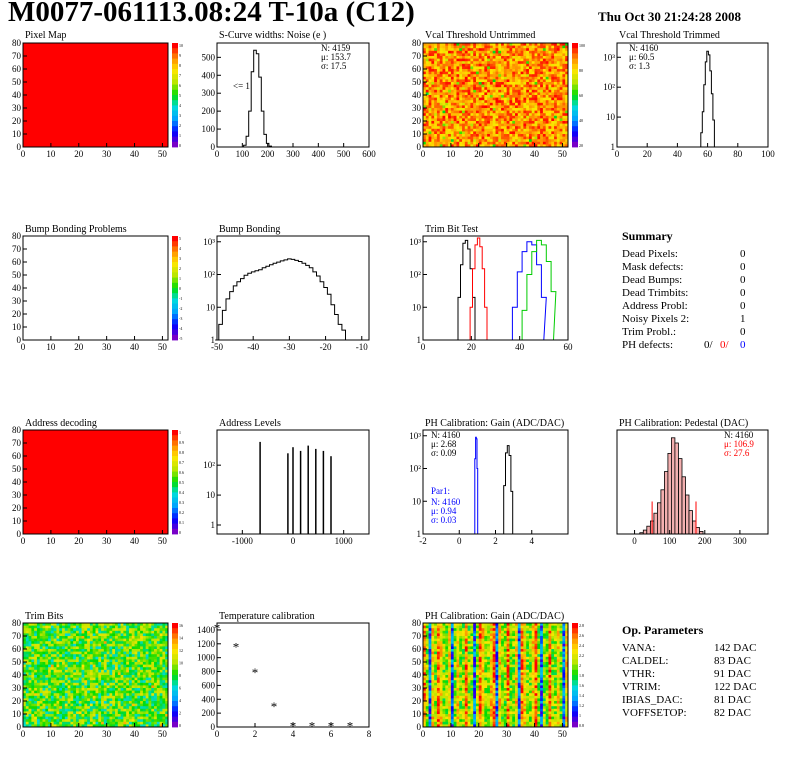  Describe the element at coordinates (444, 520) in the screenshot. I see `par-stats-line: σ: 0.03` at that location.